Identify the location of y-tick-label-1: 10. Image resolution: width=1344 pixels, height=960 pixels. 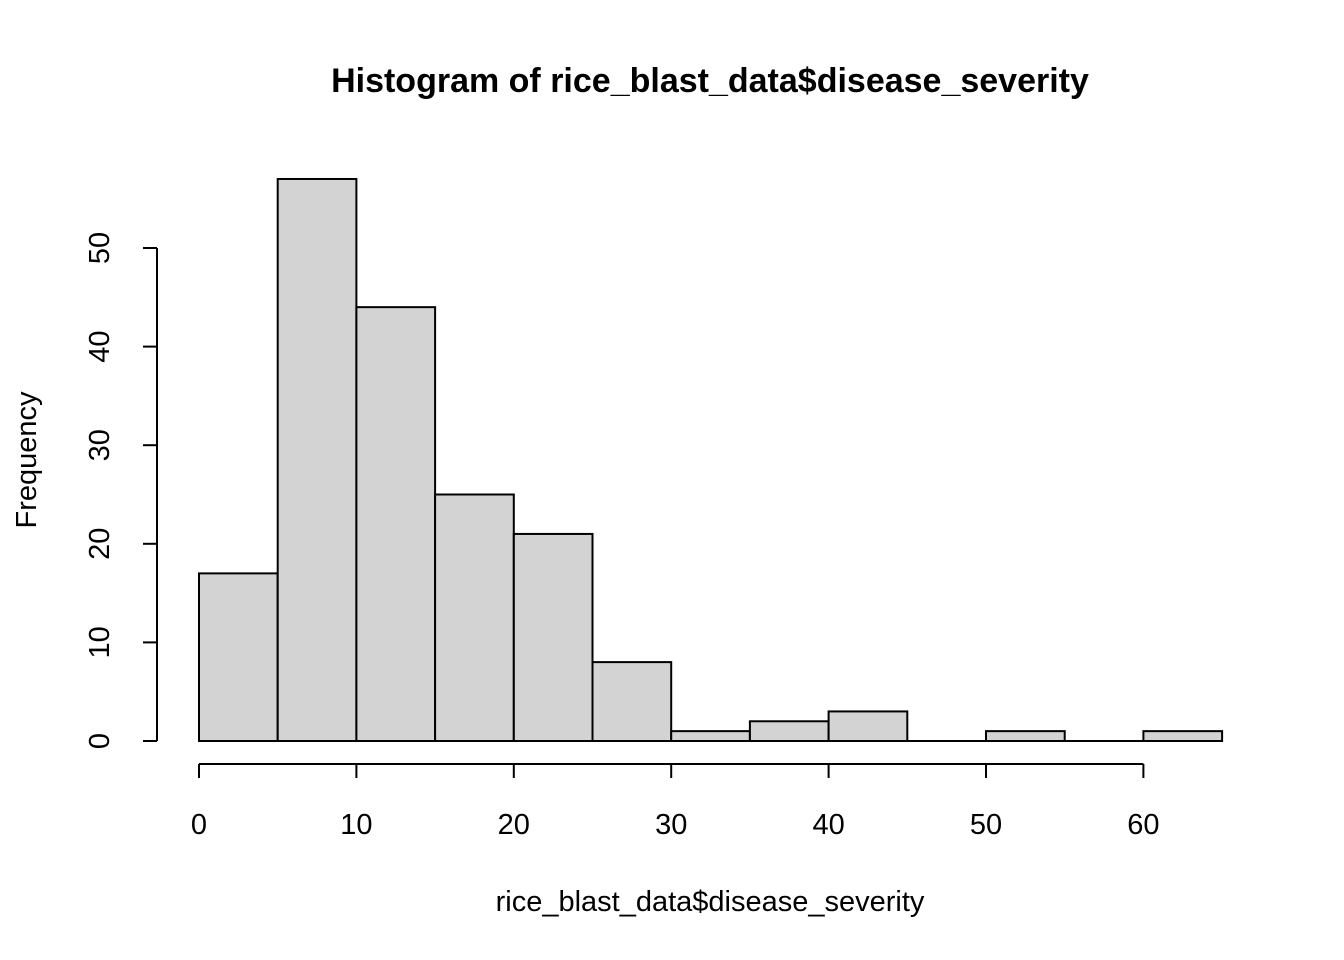
(100, 642).